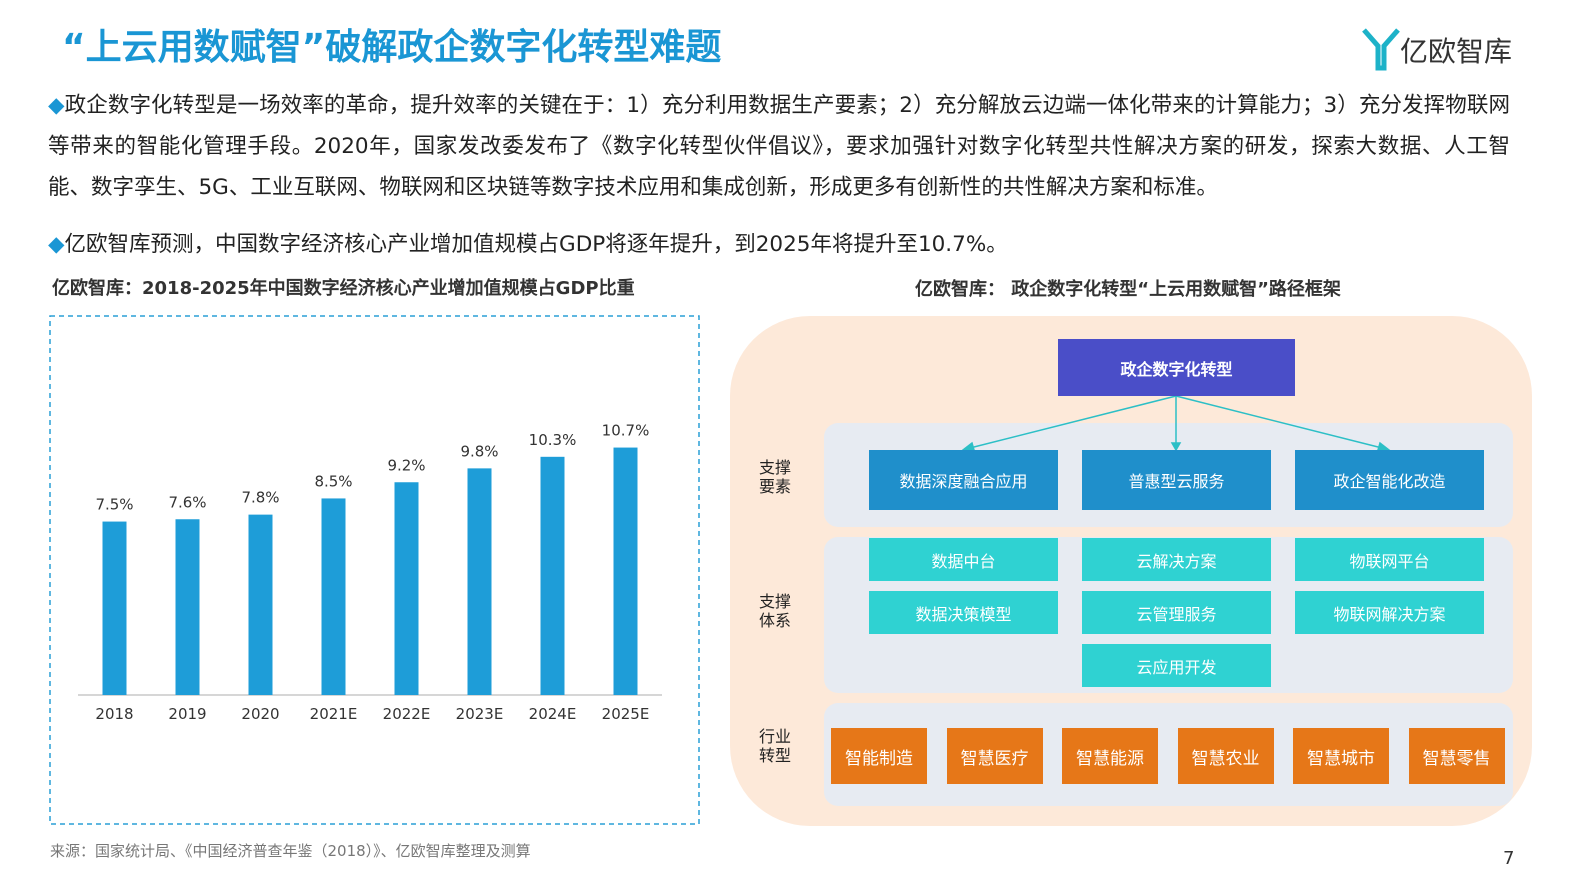 This screenshot has width=1587, height=892. What do you see at coordinates (1509, 858) in the screenshot?
I see `page-number: 7` at bounding box center [1509, 858].